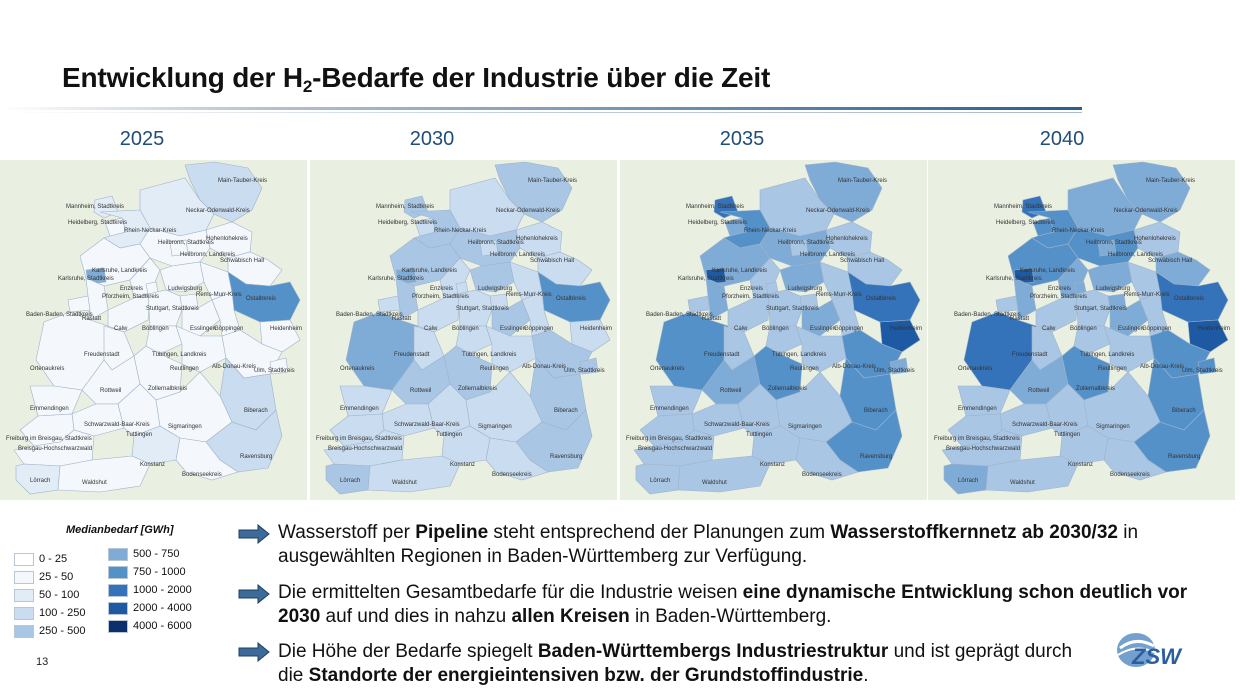 Image resolution: width=1240 pixels, height=691 pixels. Describe the element at coordinates (452, 532) in the screenshot. I see `bullet-bold: Pipeline` at that location.